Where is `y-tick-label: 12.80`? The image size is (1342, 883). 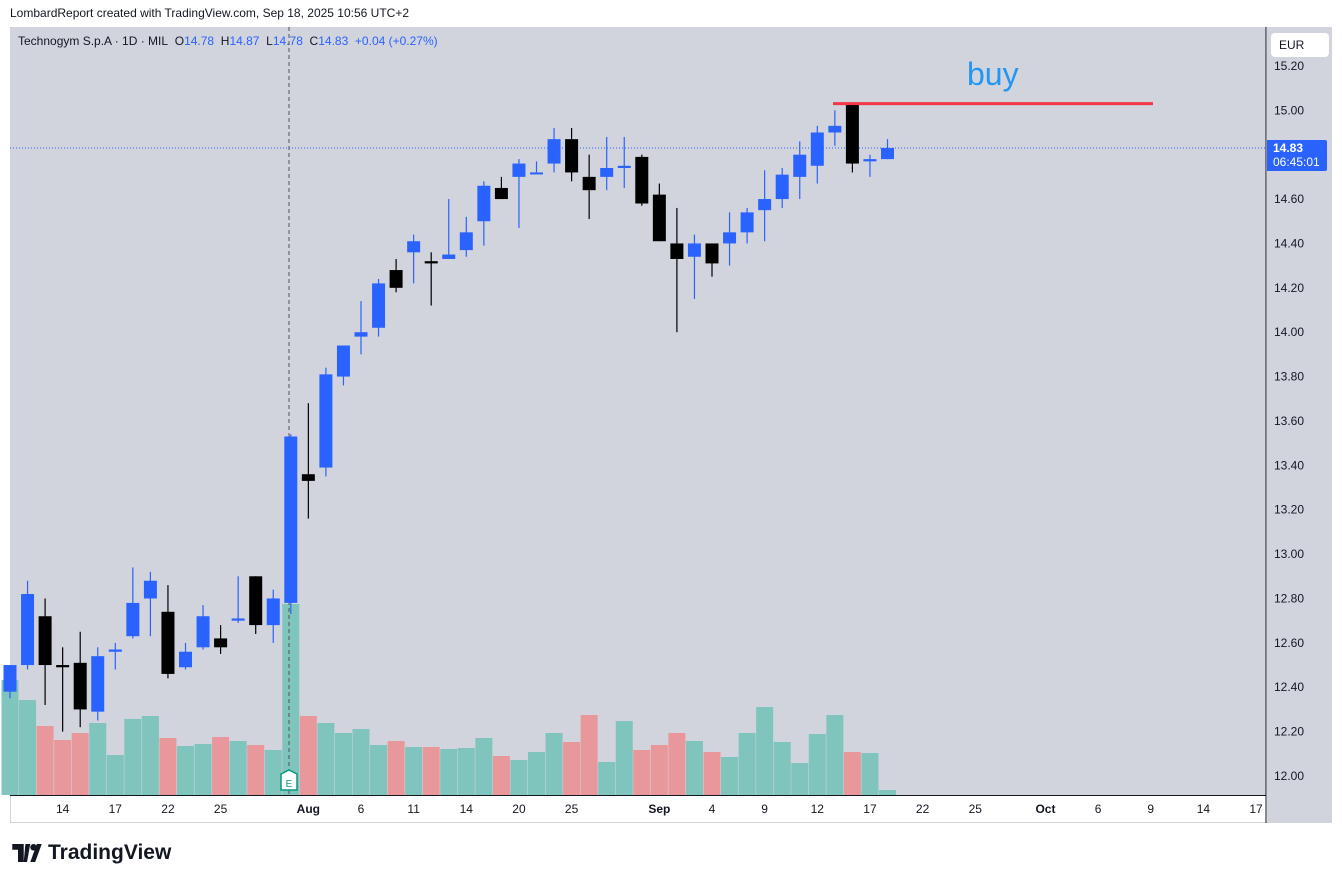 y-tick-label: 12.80 is located at coordinates (1289, 598).